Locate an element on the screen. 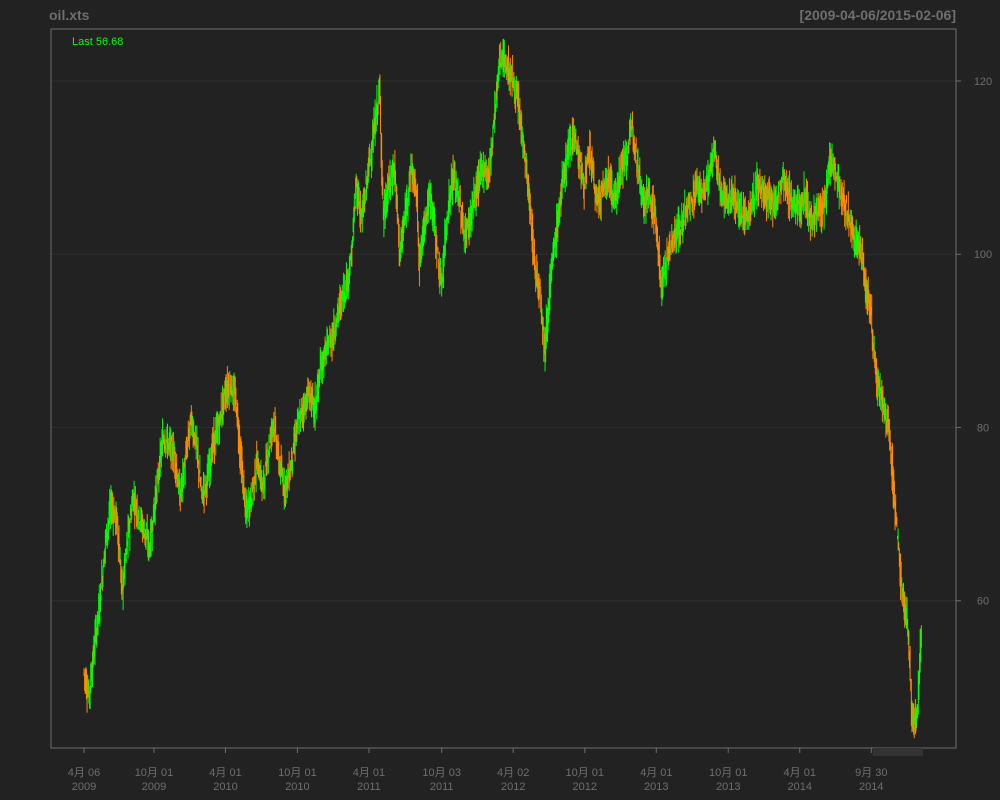  x-tick-label: 4月 06 is located at coordinates (84, 773).